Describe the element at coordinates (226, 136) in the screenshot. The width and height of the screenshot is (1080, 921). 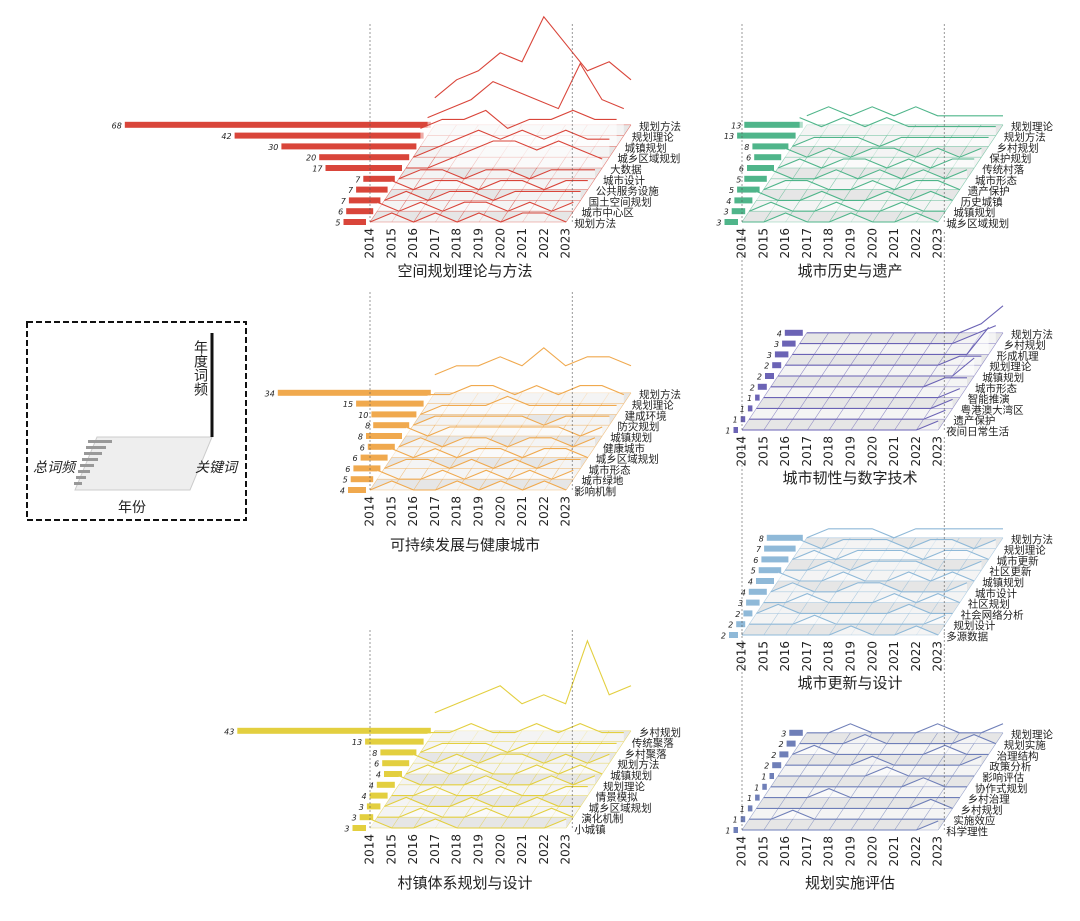
I see `total-label: 42` at that location.